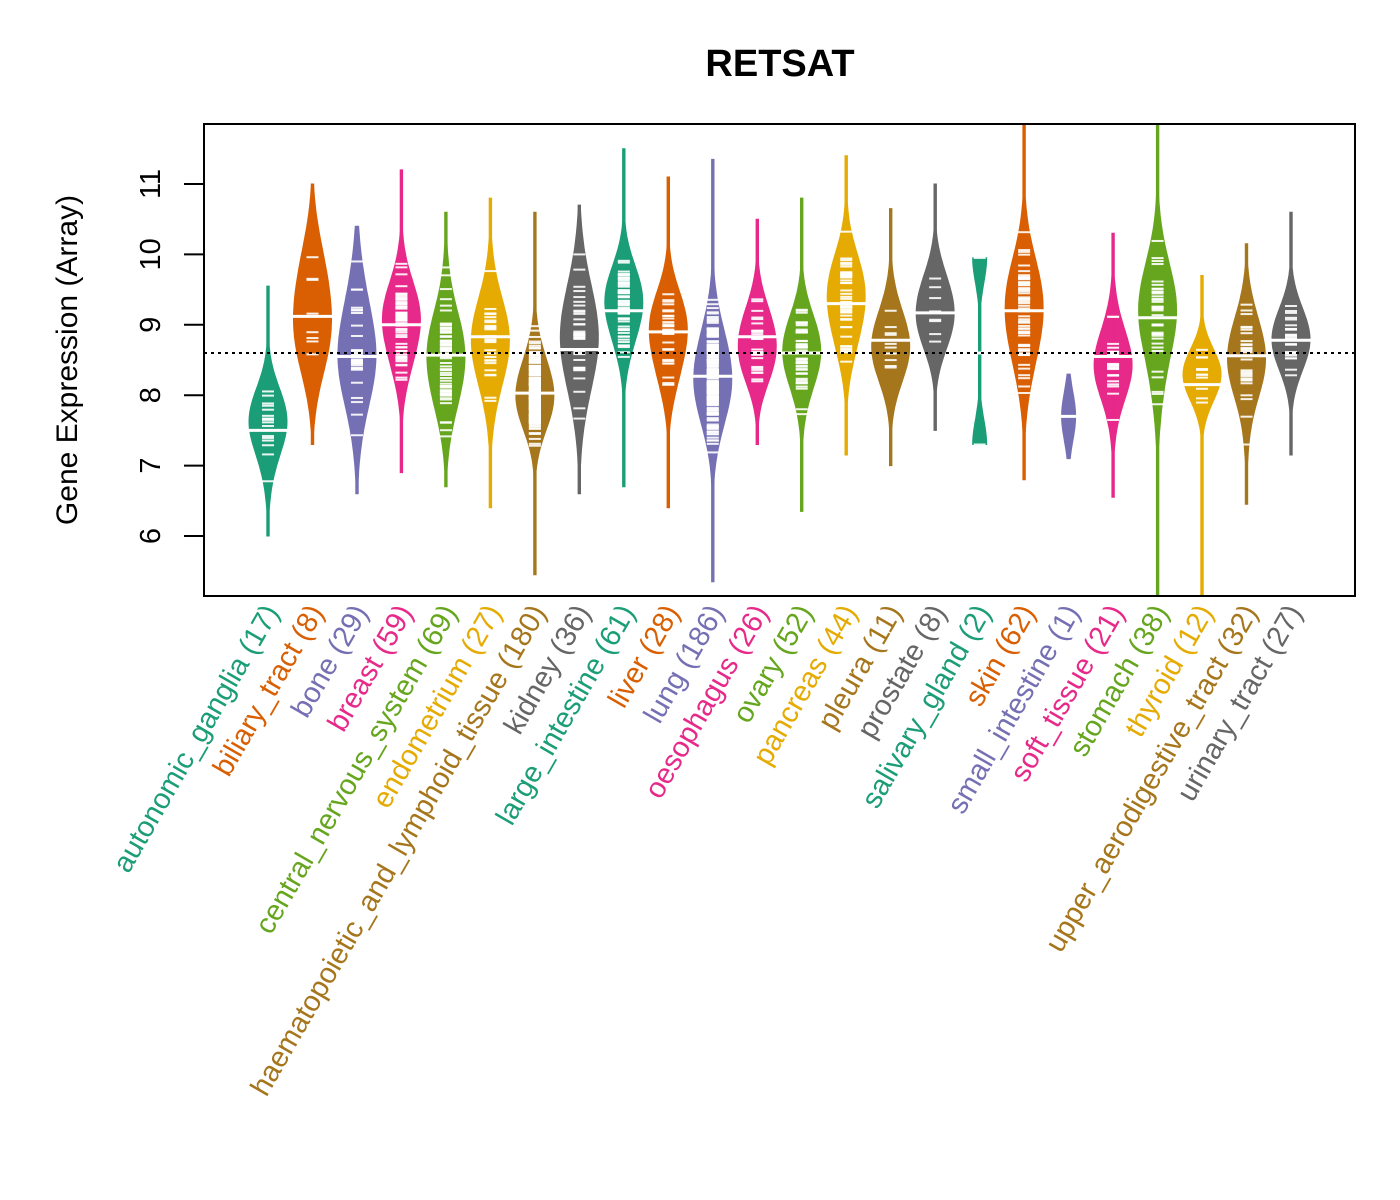 This screenshot has width=1400, height=1200. What do you see at coordinates (151, 466) in the screenshot?
I see `y-tick-label: 7` at bounding box center [151, 466].